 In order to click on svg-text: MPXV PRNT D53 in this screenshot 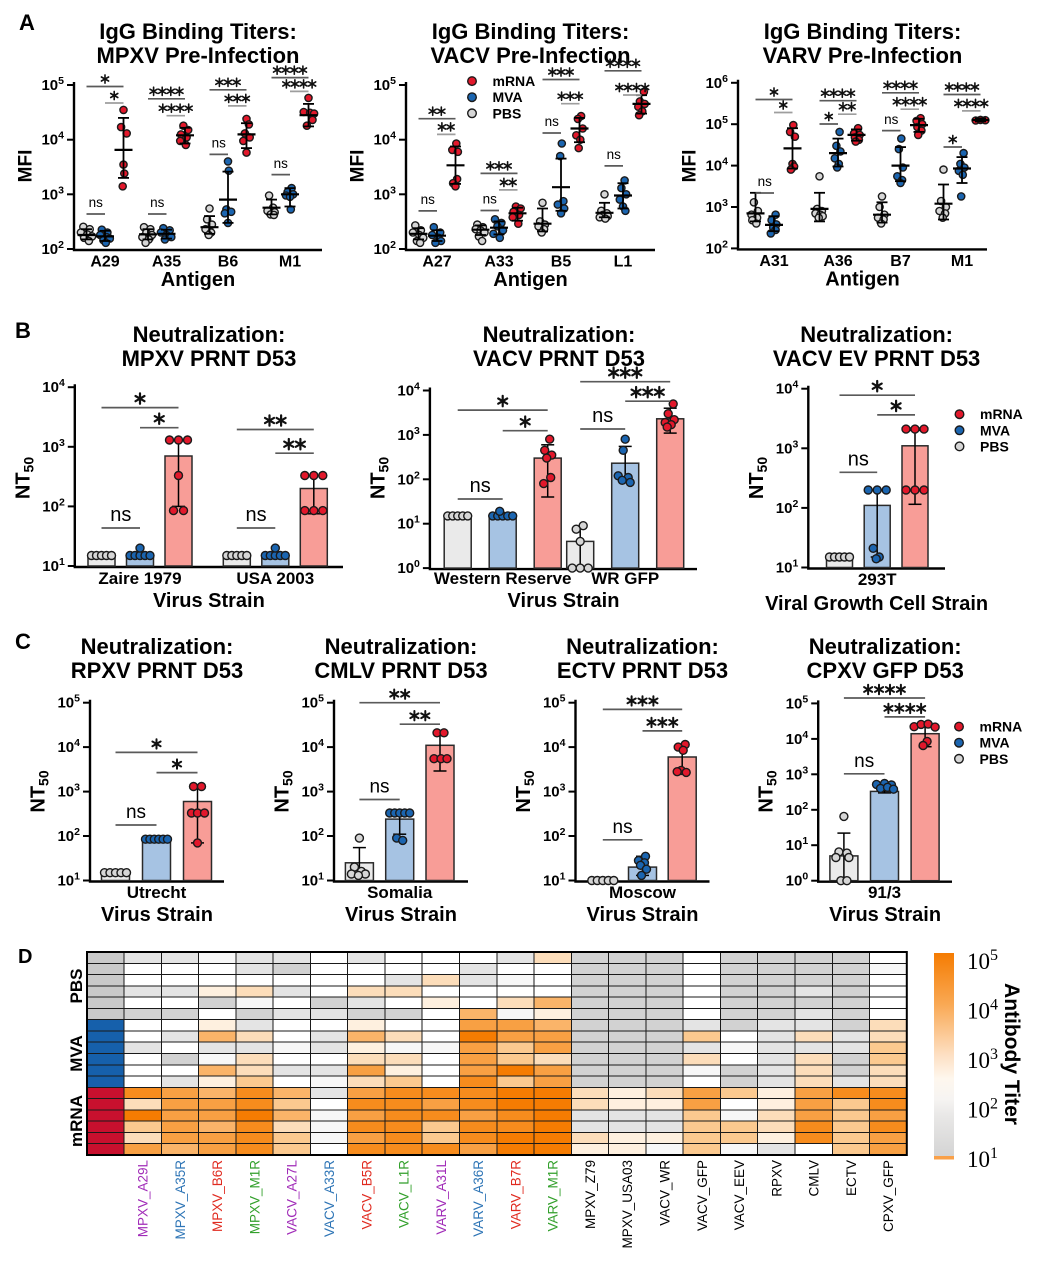, I will do `click(209, 358)`.